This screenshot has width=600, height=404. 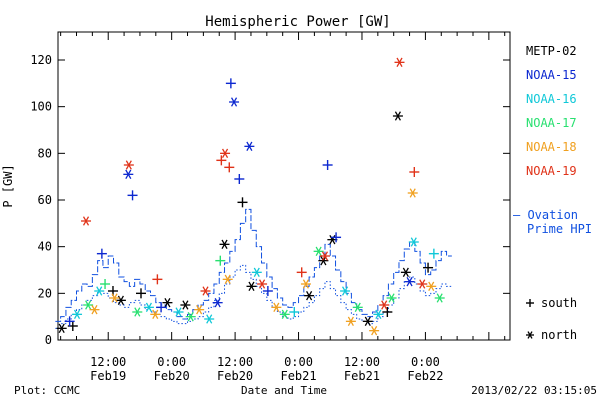 I want to click on legend-item-noaa-19: NOAA-19, so click(x=551, y=171).